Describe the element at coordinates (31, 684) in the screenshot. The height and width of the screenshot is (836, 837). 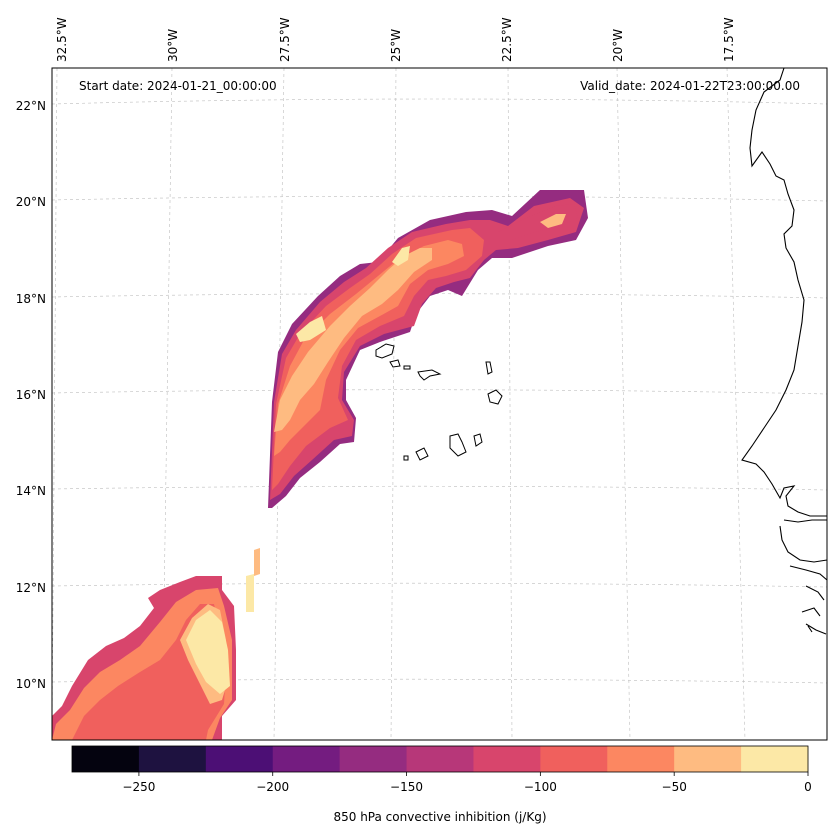
I see `lat-label-10: 10°N` at that location.